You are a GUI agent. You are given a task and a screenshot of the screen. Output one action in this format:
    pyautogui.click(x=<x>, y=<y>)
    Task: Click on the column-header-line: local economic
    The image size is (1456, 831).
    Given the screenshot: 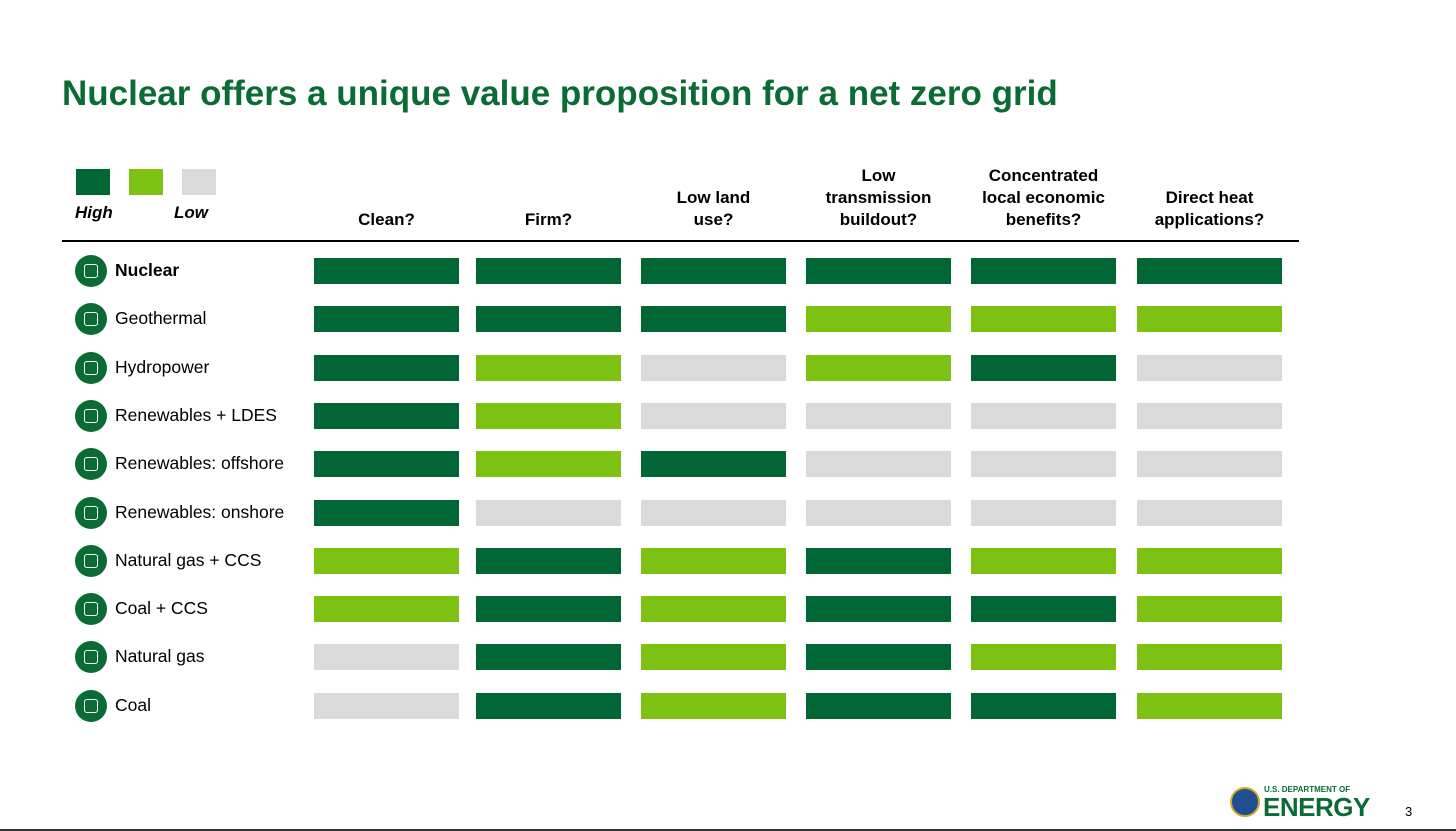 What is the action you would take?
    pyautogui.click(x=1043, y=197)
    